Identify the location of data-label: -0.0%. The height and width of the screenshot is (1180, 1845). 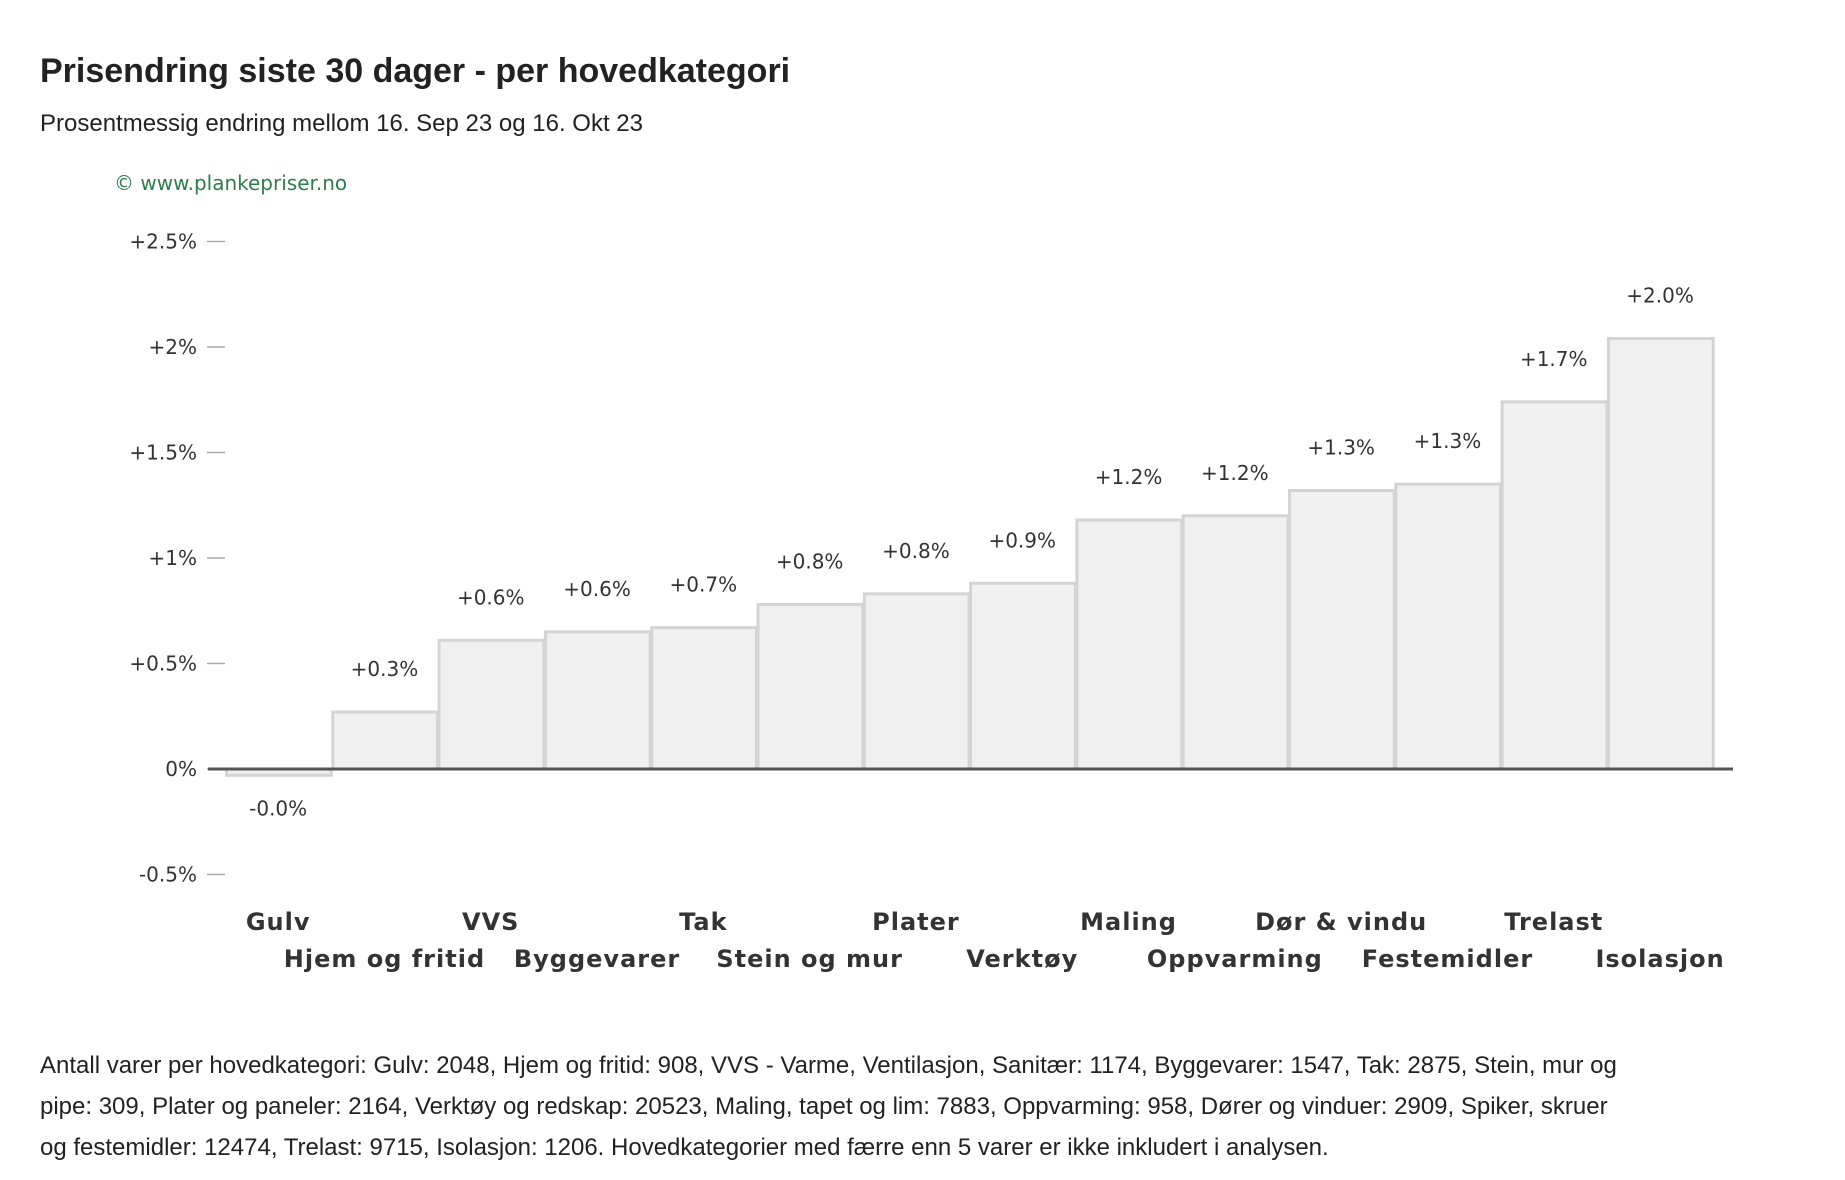
(278, 808).